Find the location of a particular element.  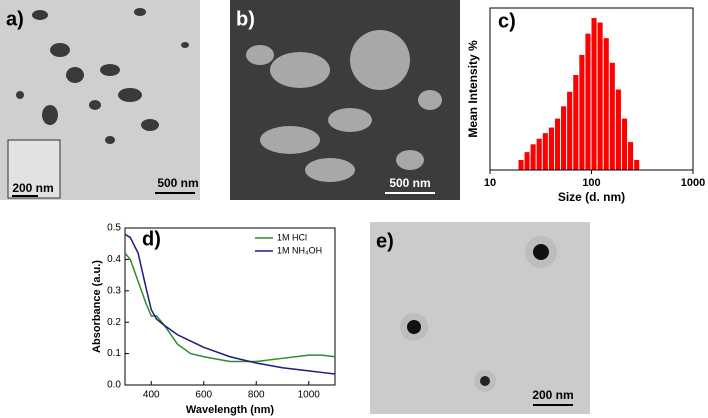

plot-frame is located at coordinates (230, 306).